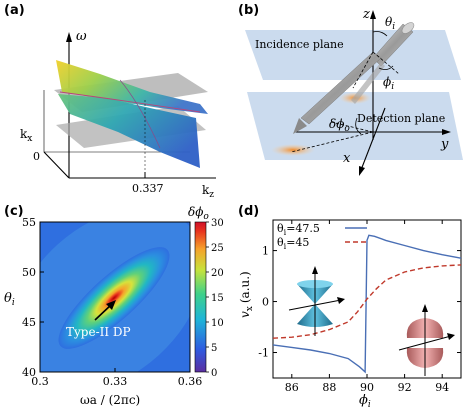  I want to click on vx-ylabel: vx(a.u.), so click(246, 294).